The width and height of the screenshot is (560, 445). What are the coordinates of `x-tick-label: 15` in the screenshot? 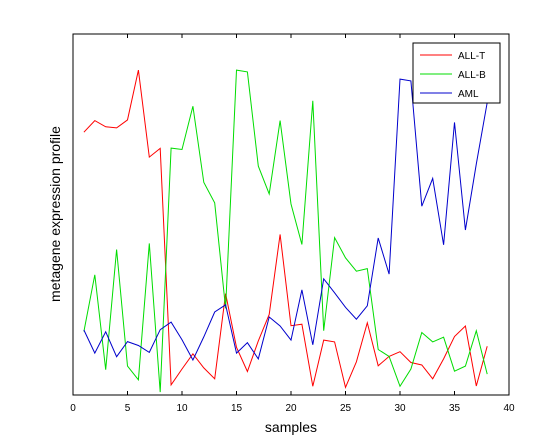 It's located at (237, 408).